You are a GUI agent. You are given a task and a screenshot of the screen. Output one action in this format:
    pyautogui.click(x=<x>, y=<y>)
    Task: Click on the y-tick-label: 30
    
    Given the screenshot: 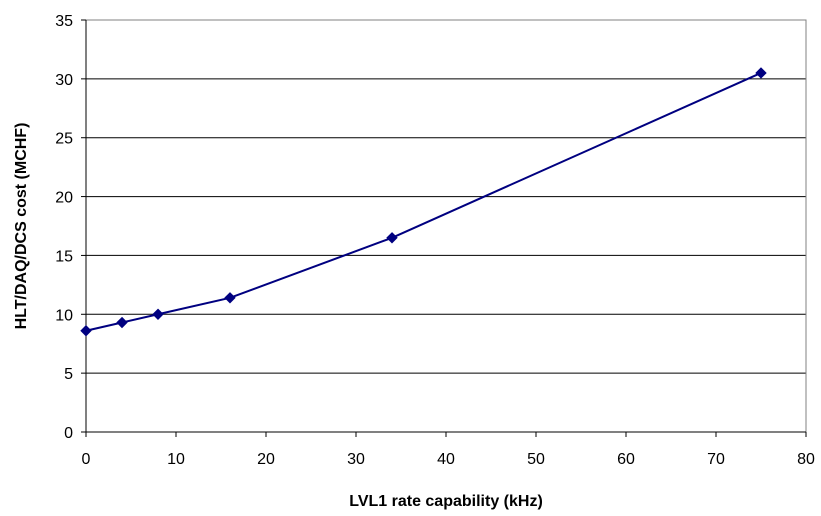 What is the action you would take?
    pyautogui.click(x=64, y=80)
    